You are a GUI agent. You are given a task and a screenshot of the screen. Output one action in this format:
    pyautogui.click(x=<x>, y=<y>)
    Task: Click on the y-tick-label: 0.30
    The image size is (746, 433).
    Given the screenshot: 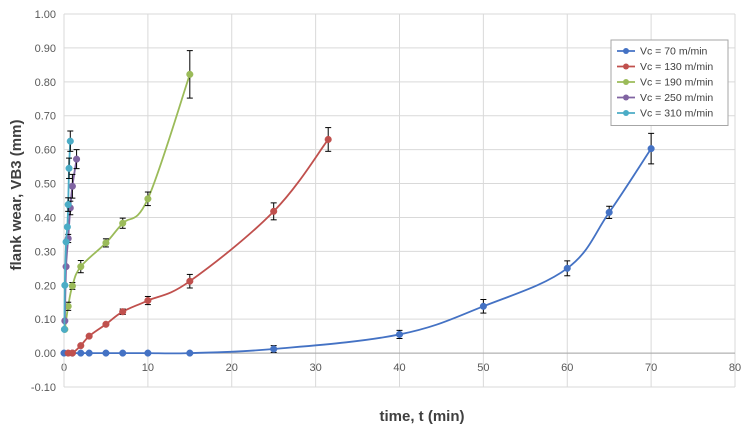 What is the action you would take?
    pyautogui.click(x=45, y=252)
    